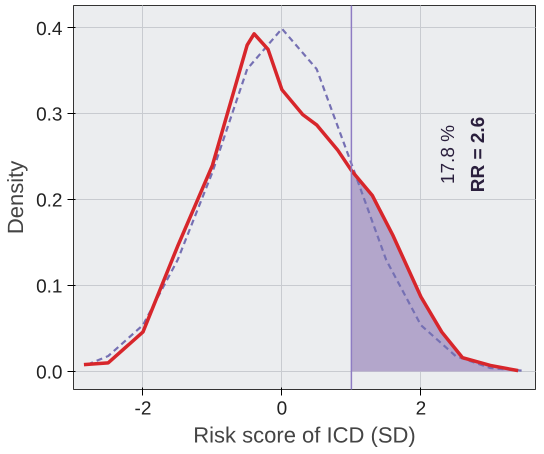 This screenshot has height=454, width=544. What do you see at coordinates (15, 197) in the screenshot?
I see `y-axis-title: Density` at bounding box center [15, 197].